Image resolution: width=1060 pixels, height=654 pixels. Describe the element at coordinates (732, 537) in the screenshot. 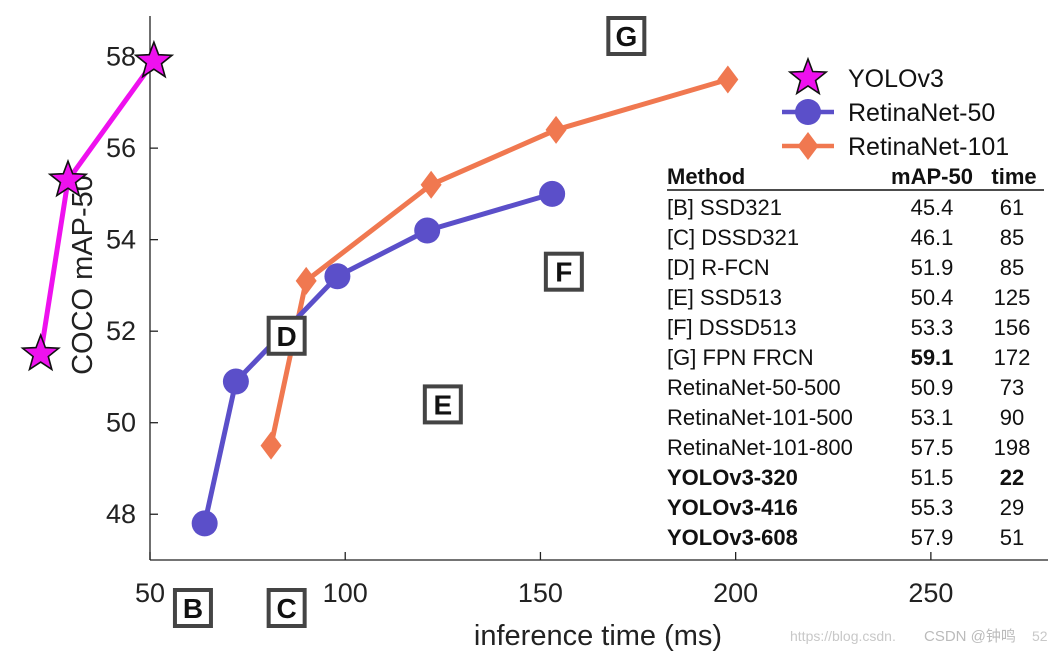

I see `table-cell-method: YOLOv3-608` at that location.